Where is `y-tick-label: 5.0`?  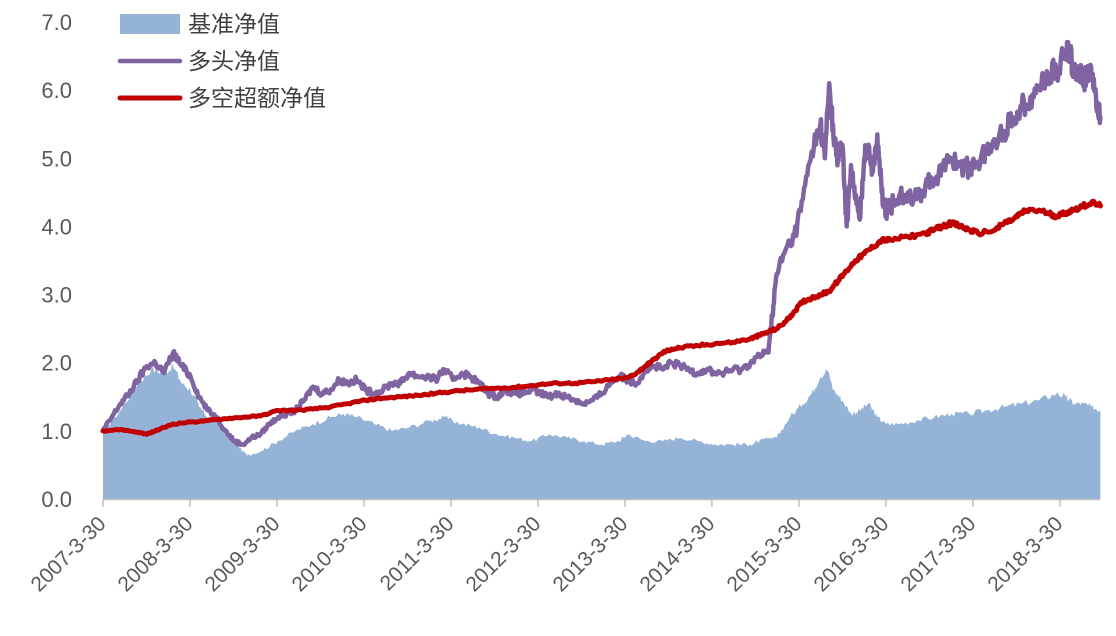 y-tick-label: 5.0 is located at coordinates (56, 158).